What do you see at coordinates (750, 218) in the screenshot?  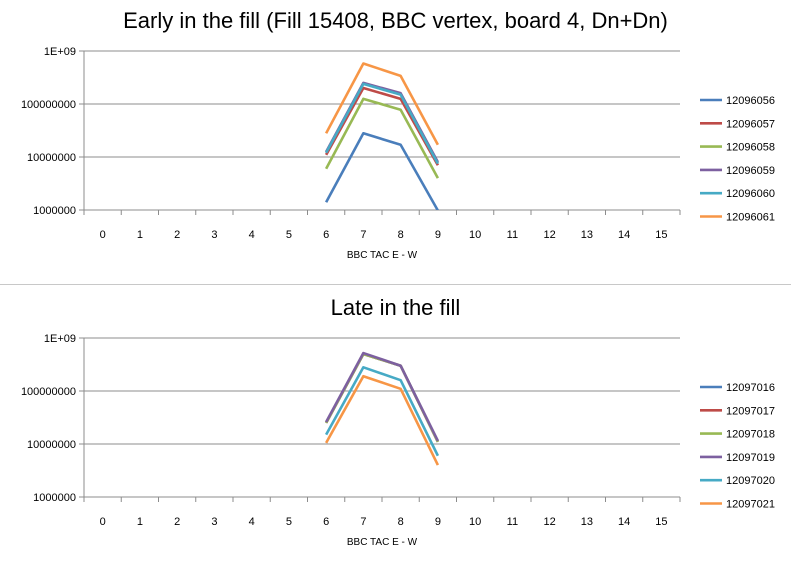 I see `legend-label: 12096061` at bounding box center [750, 218].